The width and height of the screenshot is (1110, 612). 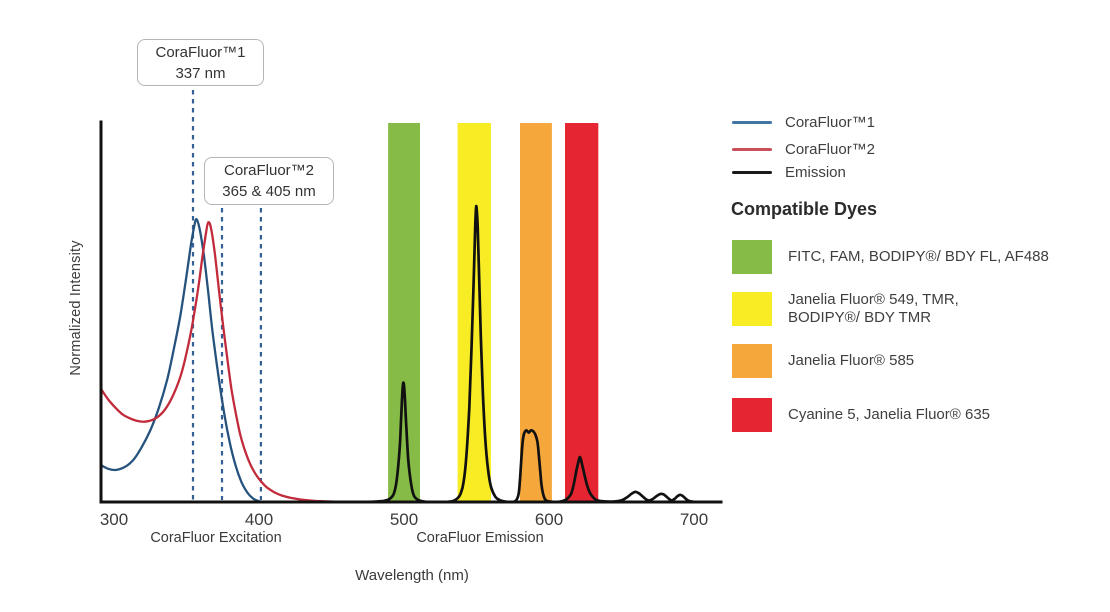 I want to click on legend-item-corafluor1: CoraFluor™1, so click(x=803, y=122).